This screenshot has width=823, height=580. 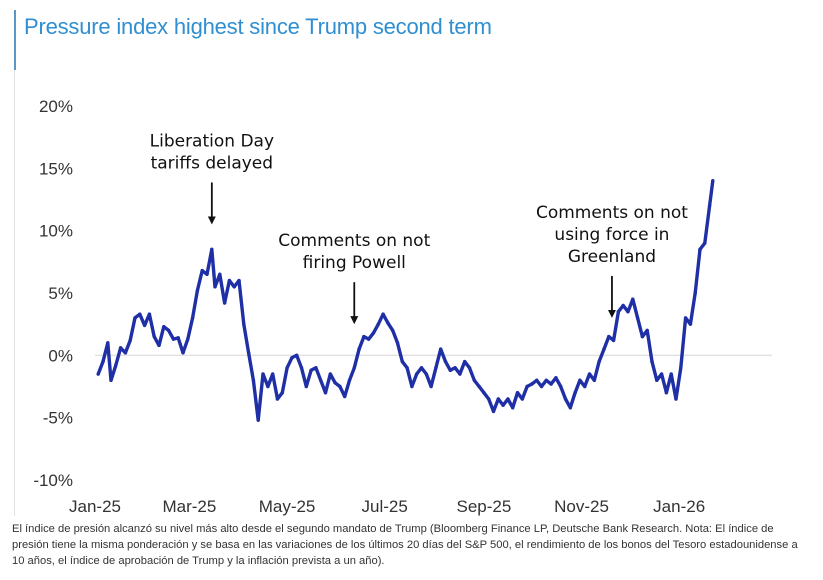 I want to click on x-tick-label: Jan-25, so click(x=95, y=506).